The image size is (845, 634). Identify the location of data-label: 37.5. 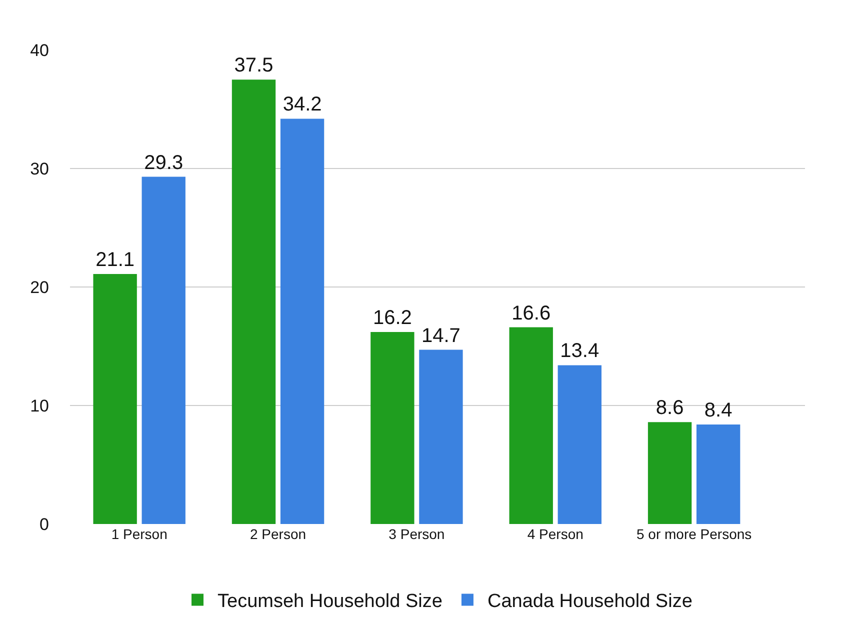
(254, 65).